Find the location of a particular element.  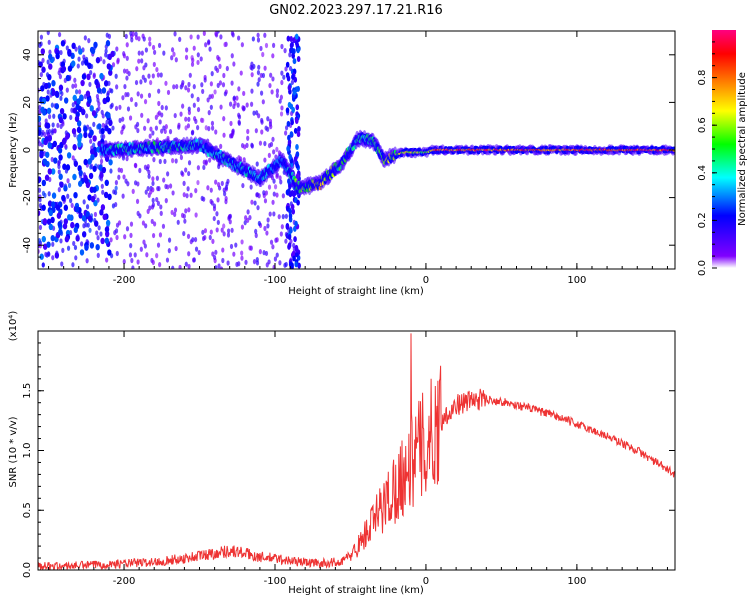

spectrogram-ytick-label: 0 is located at coordinates (27, 150).